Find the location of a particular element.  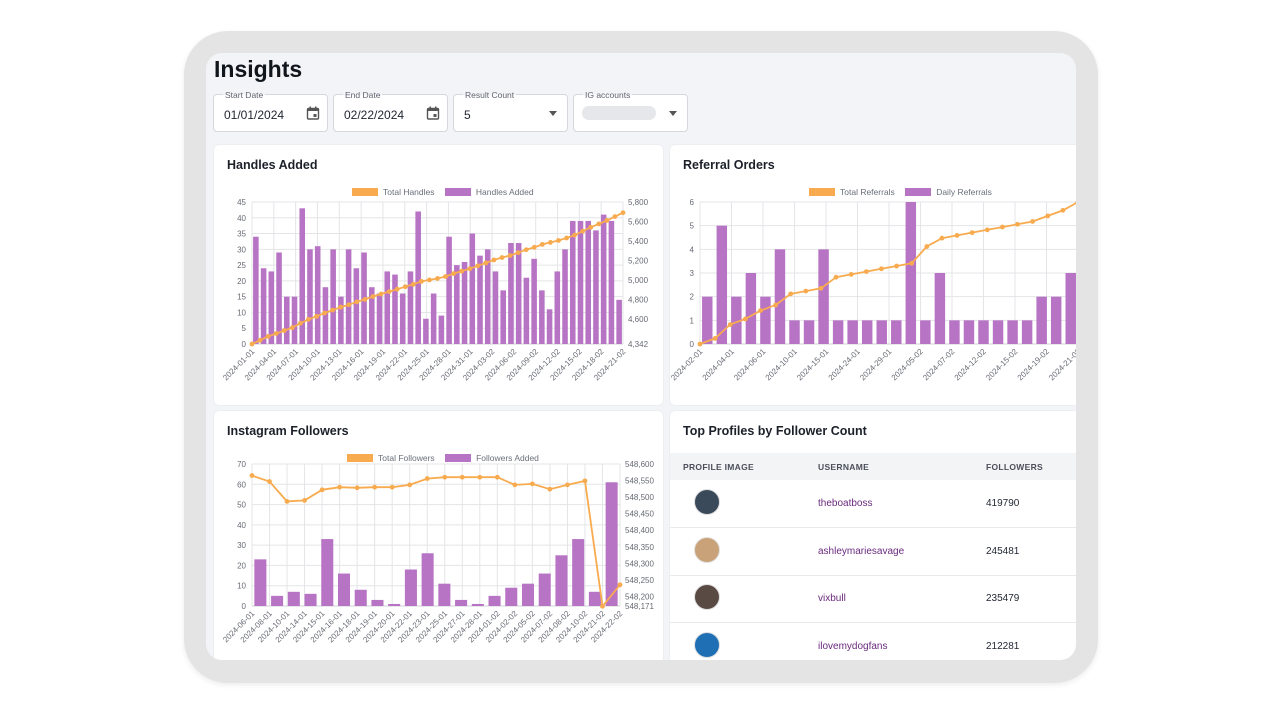

ig-accounts-select: IG accounts is located at coordinates (630, 111).